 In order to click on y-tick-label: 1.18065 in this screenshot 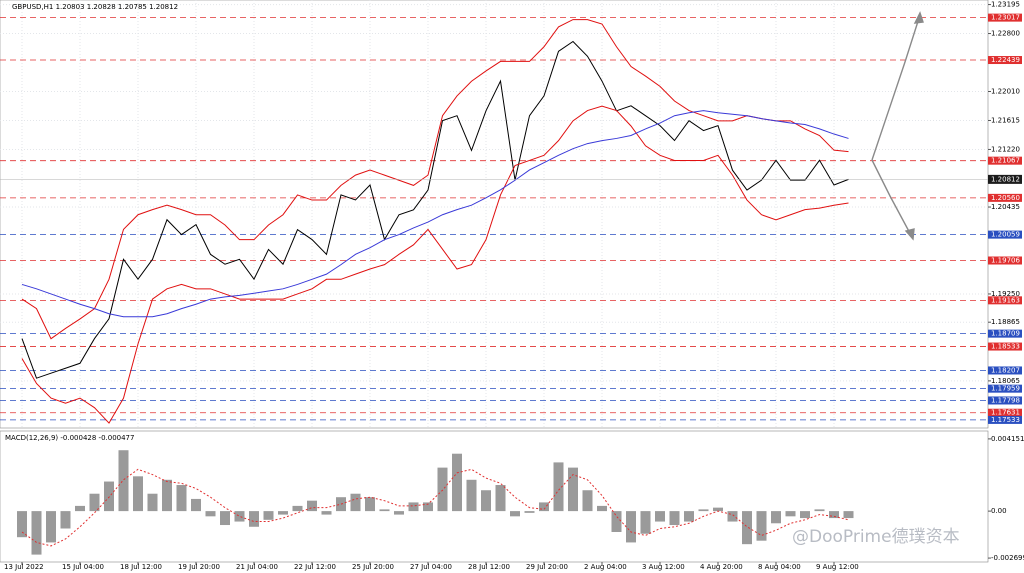, I will do `click(1005, 381)`.